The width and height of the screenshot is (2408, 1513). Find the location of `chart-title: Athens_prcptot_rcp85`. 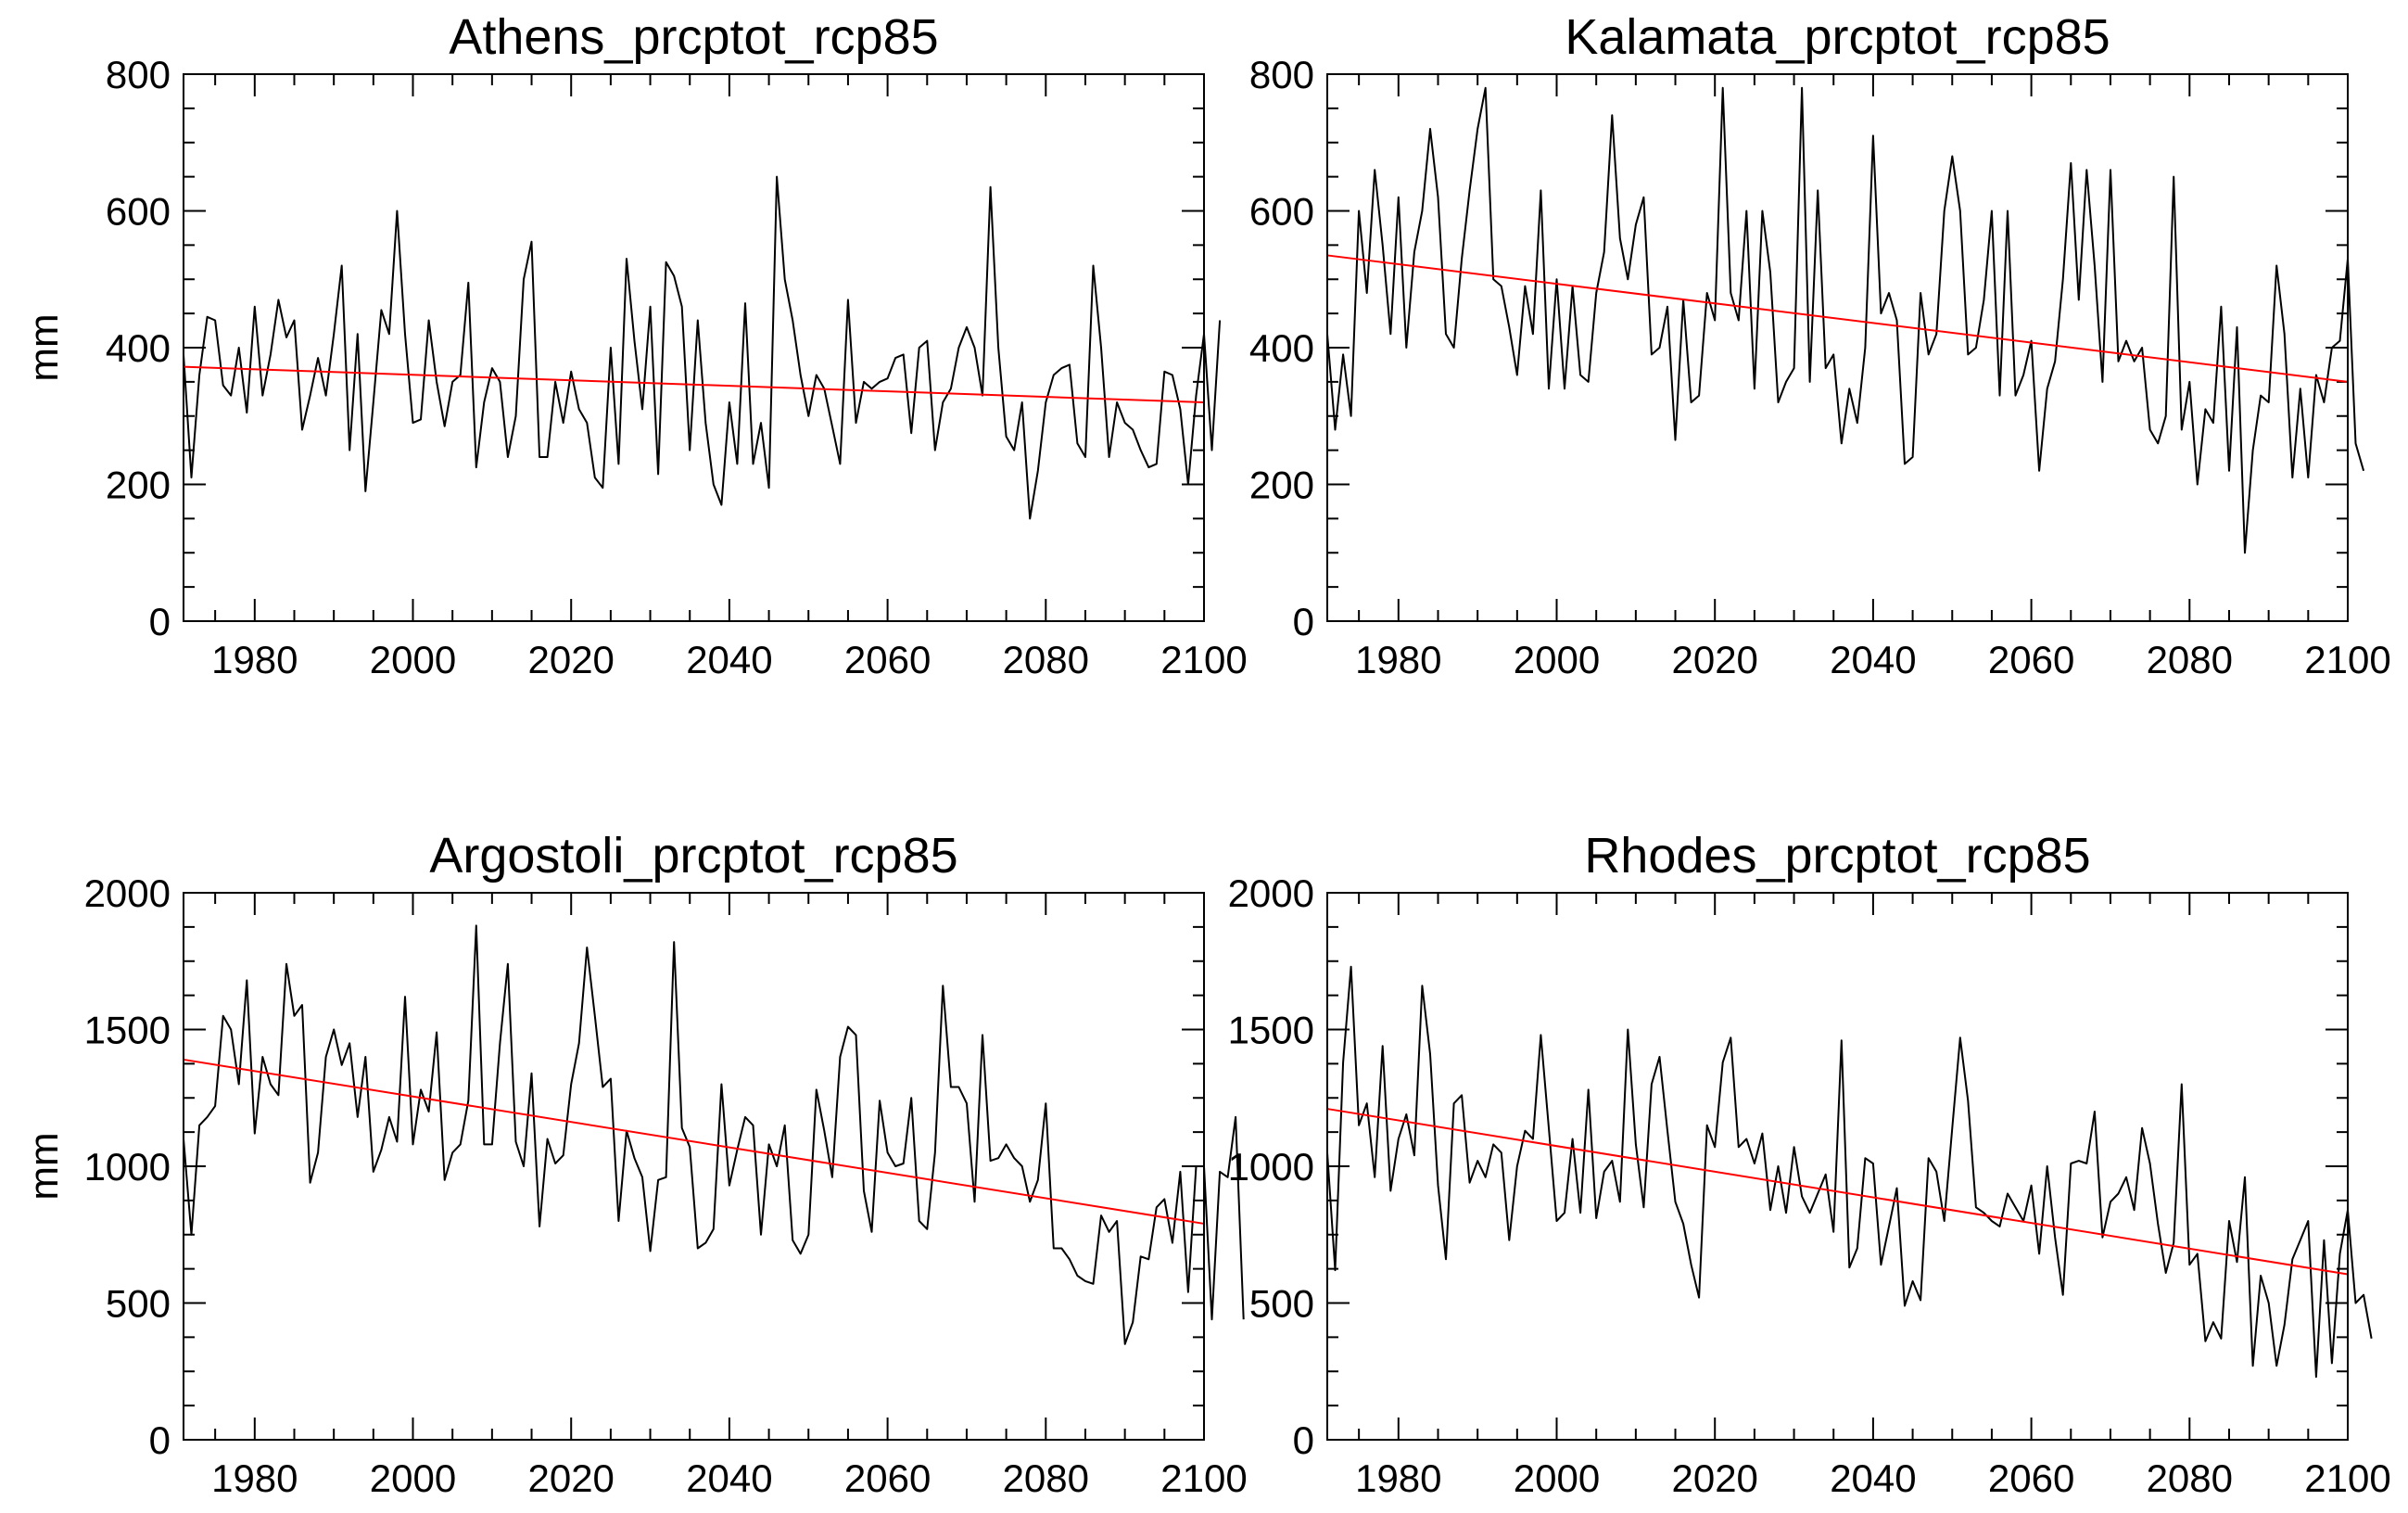

chart-title: Athens_prcptot_rcp85 is located at coordinates (693, 37).